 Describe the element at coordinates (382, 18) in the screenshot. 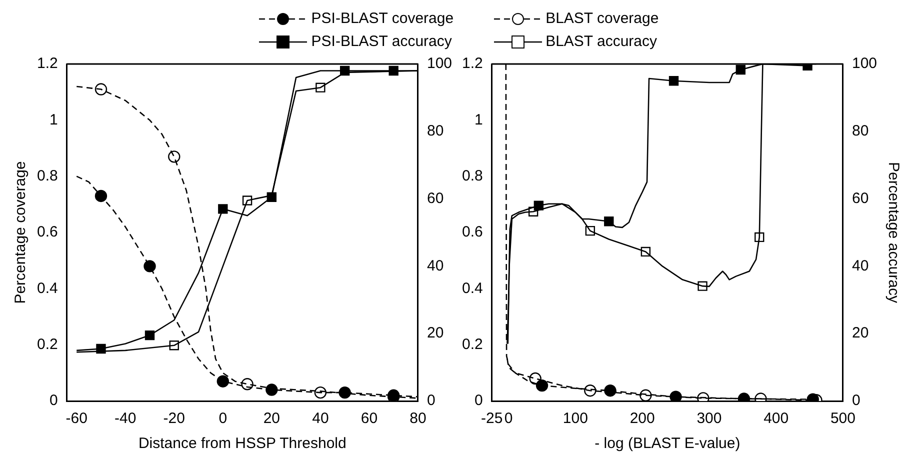

I see `legend-label: PSI-BLAST coverage` at that location.